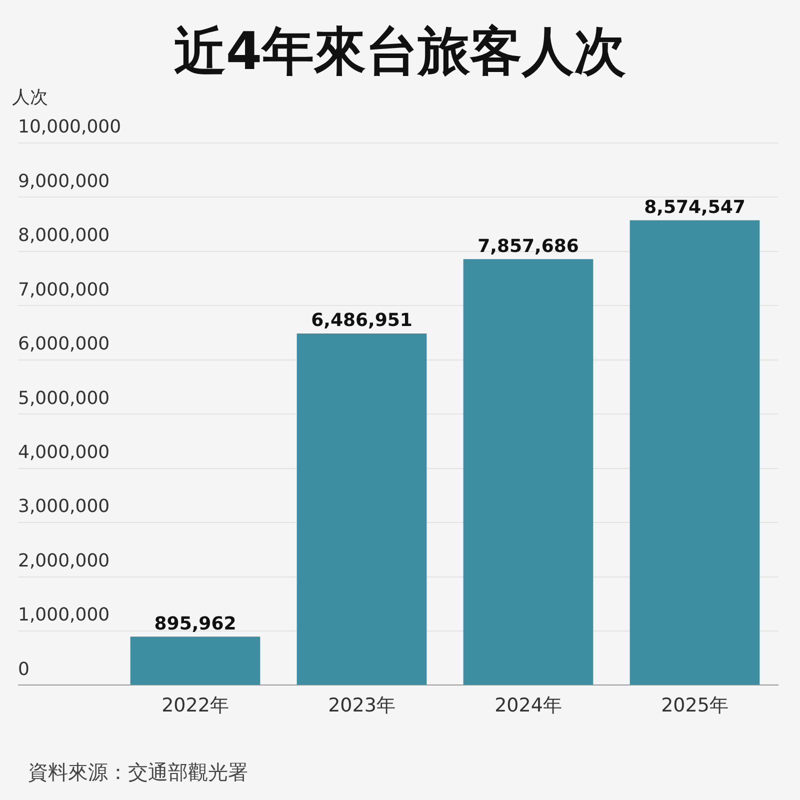  Describe the element at coordinates (64, 615) in the screenshot. I see `y-tick-label: 1,000,000` at that location.